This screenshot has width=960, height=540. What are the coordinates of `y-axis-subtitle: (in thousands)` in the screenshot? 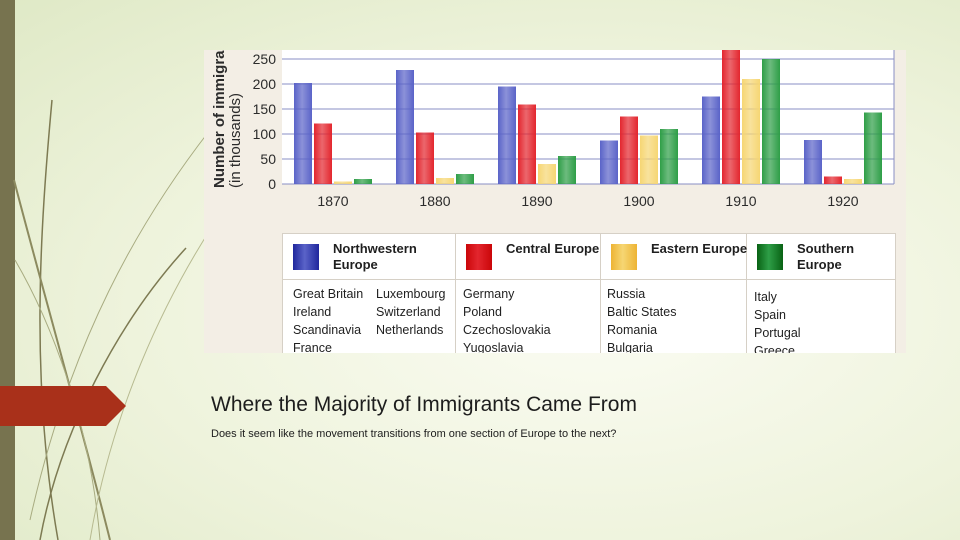 It's located at (235, 140).